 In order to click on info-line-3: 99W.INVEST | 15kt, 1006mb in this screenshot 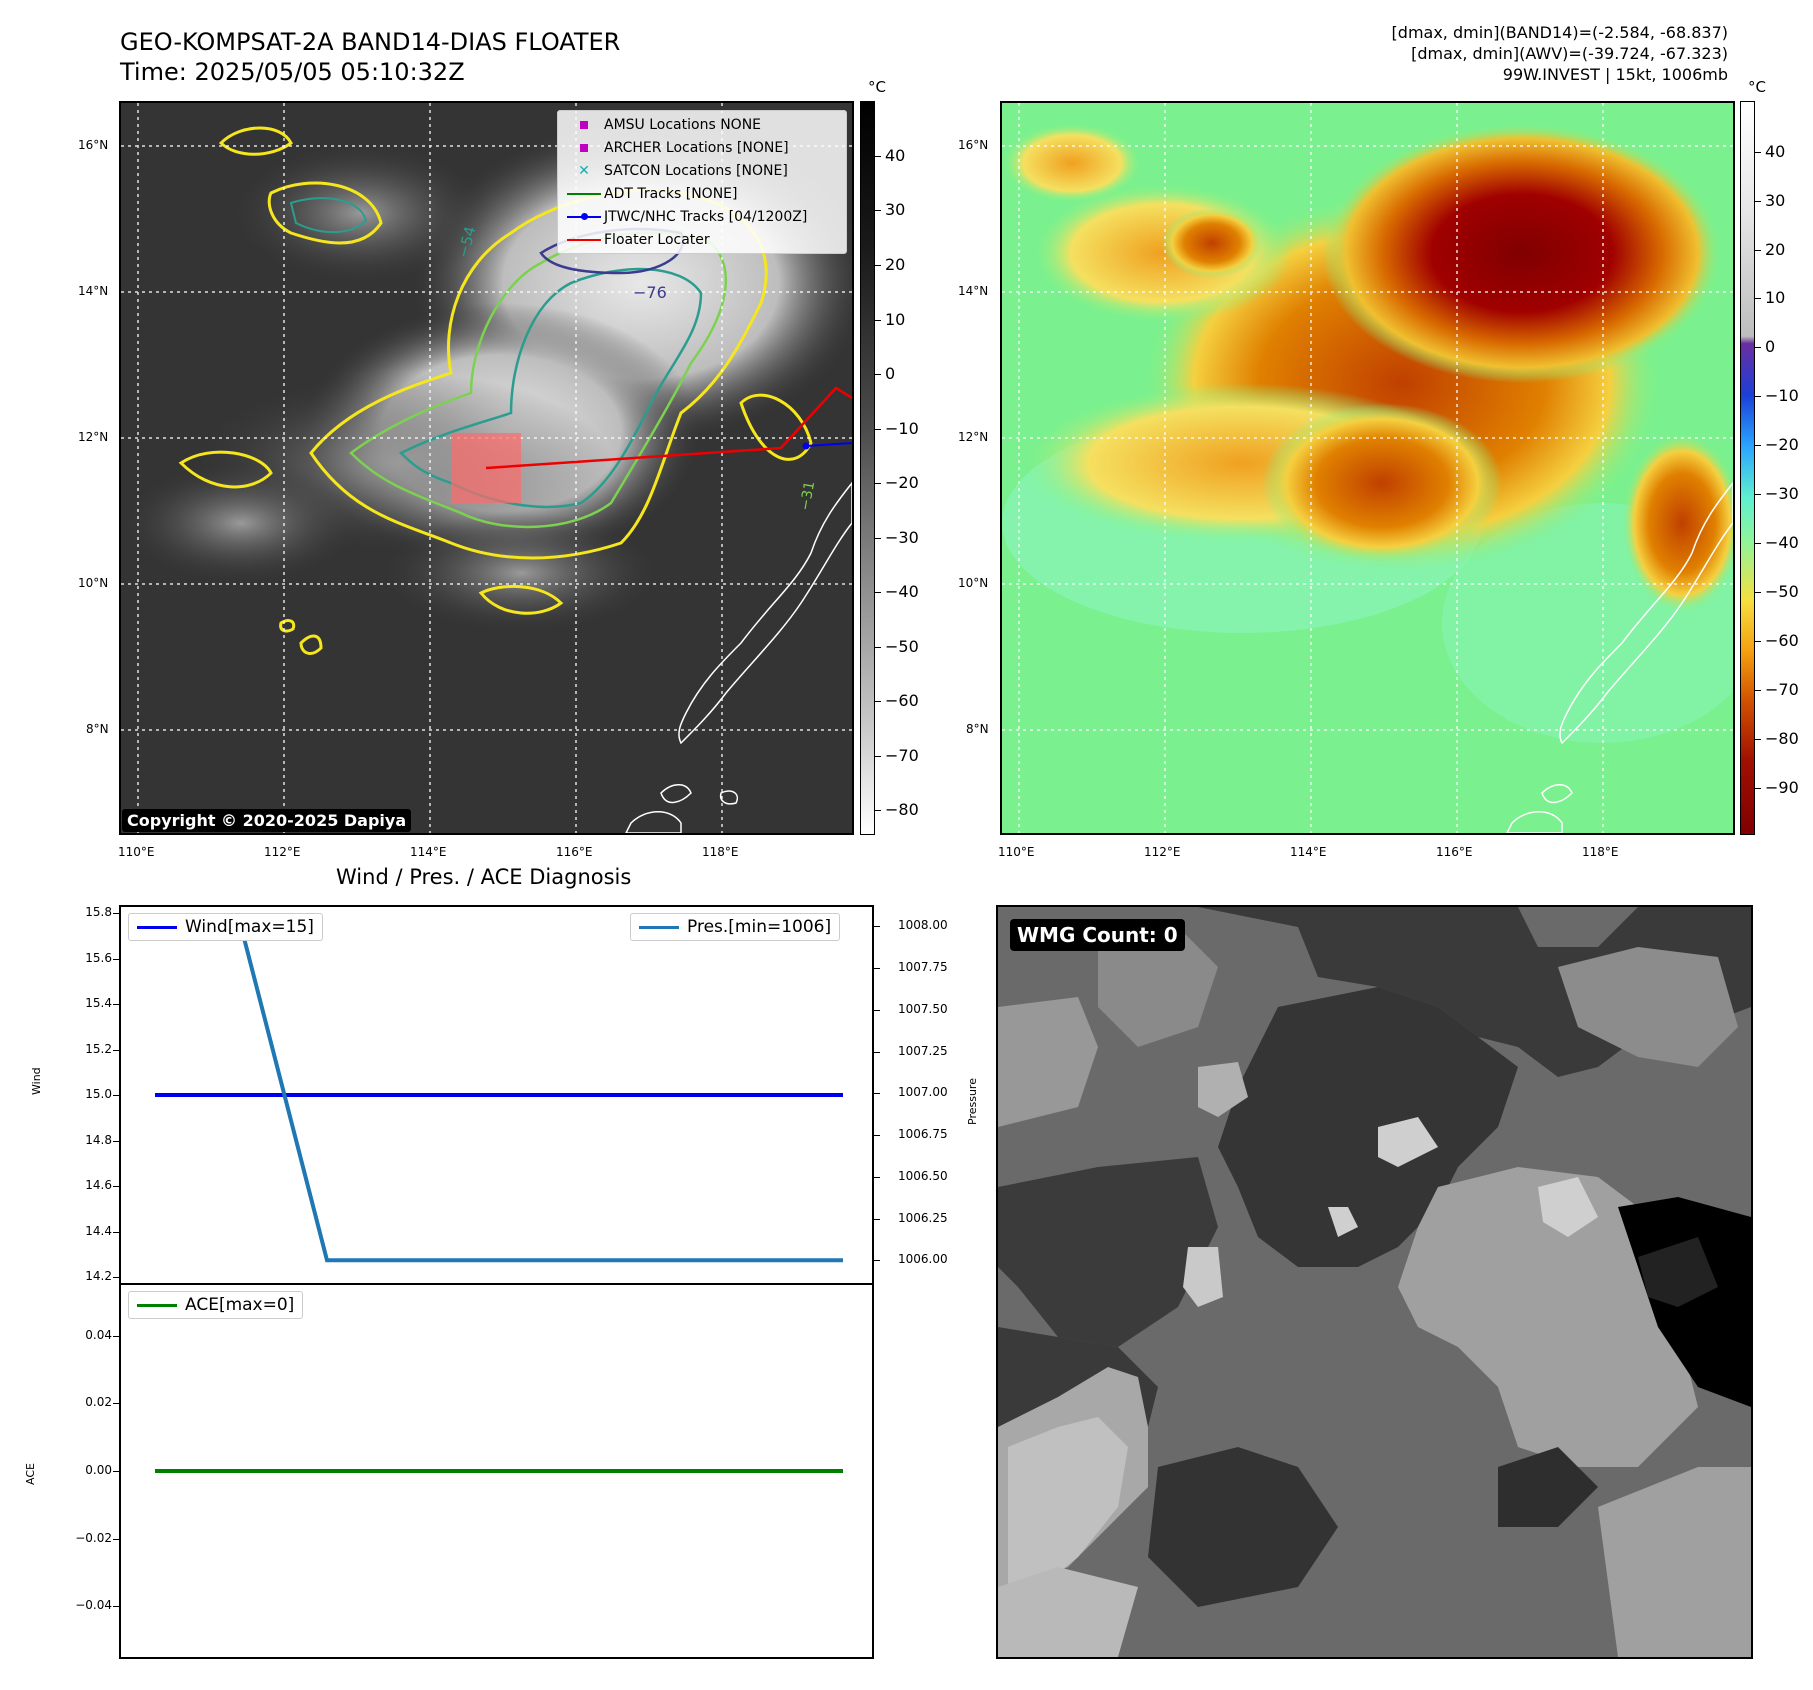, I will do `click(1615, 74)`.